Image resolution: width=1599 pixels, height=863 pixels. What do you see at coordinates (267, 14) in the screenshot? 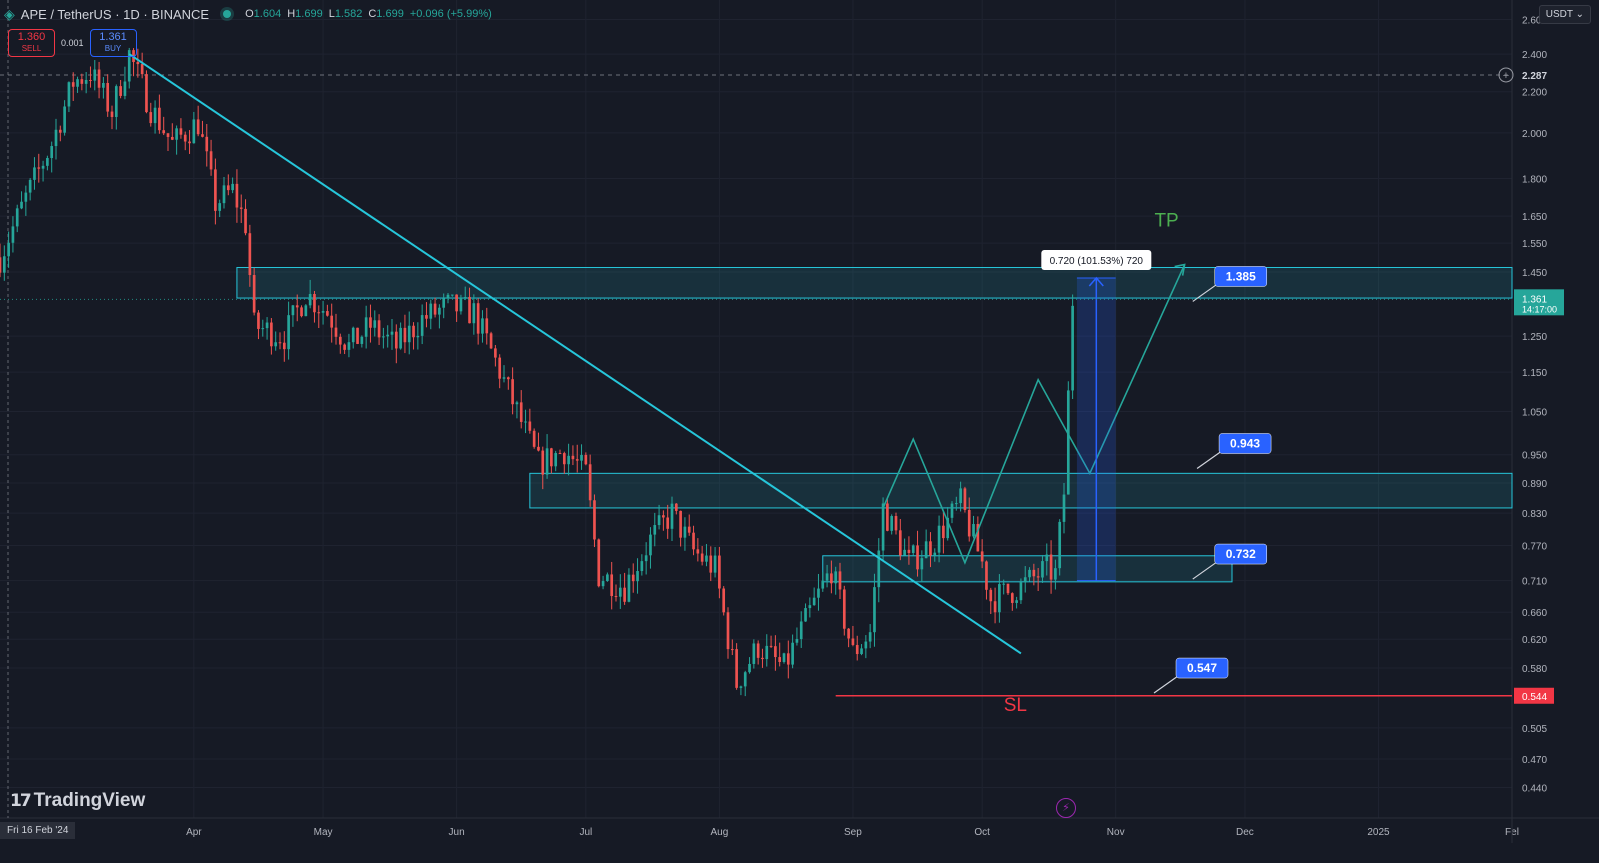
I see `open-value: 1.604` at bounding box center [267, 14].